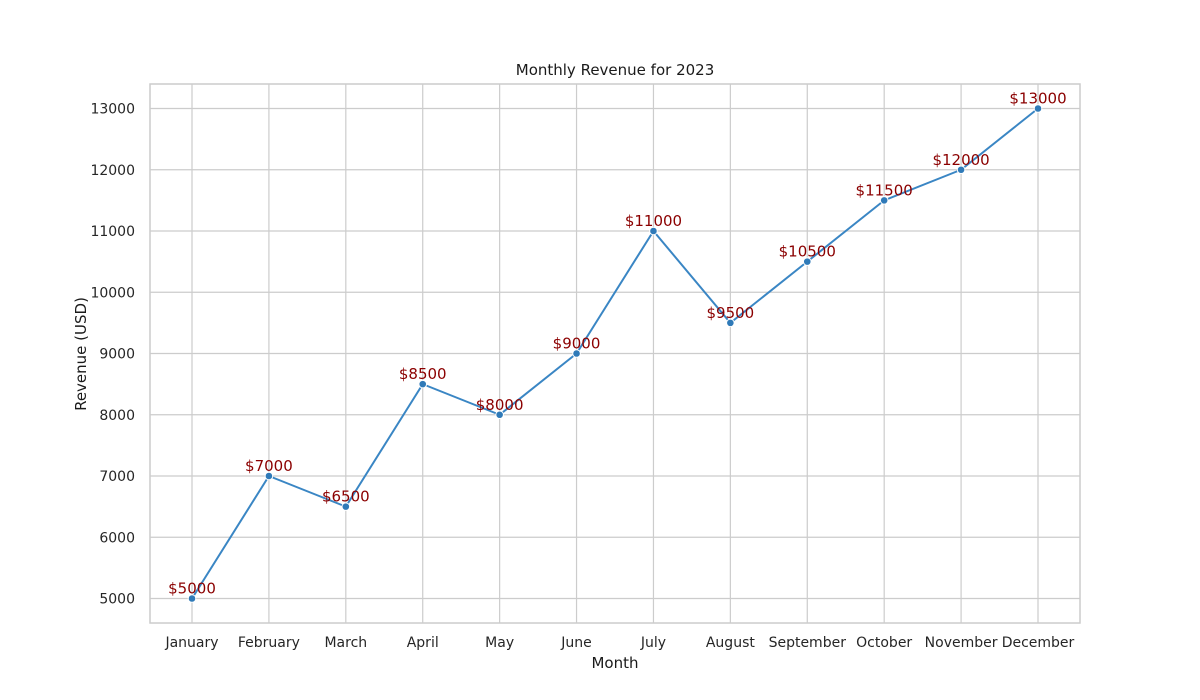  I want to click on data-point-label: $9500, so click(731, 313).